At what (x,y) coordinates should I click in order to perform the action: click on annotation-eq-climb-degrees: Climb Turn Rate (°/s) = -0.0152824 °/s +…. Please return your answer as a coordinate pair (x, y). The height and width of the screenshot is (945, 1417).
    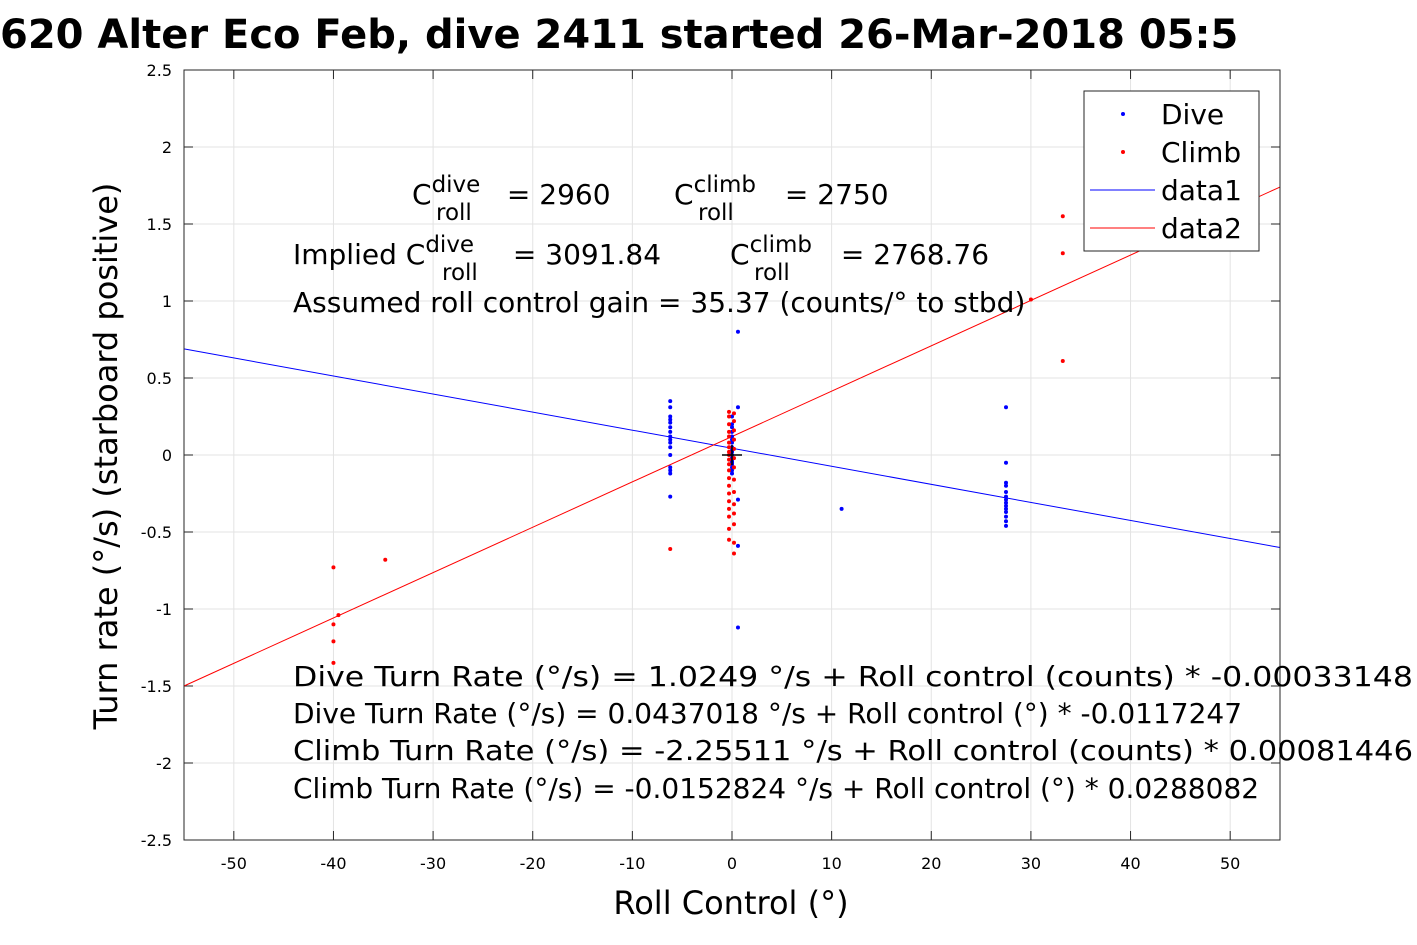
    Looking at the image, I should click on (776, 788).